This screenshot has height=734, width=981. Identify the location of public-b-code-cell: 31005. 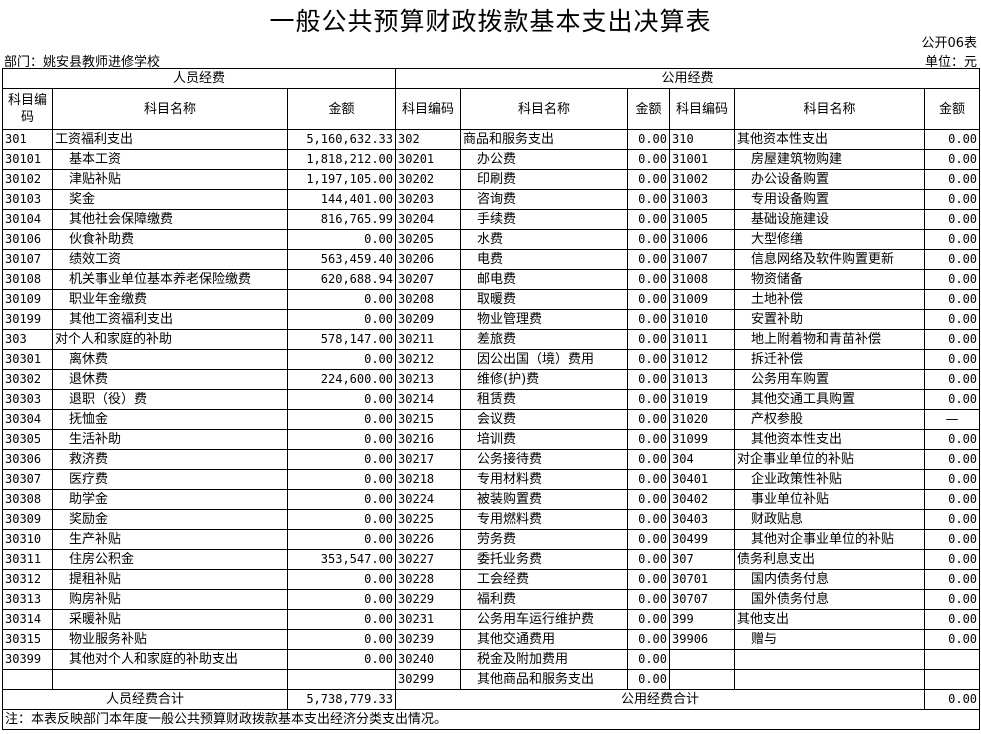
(702, 219).